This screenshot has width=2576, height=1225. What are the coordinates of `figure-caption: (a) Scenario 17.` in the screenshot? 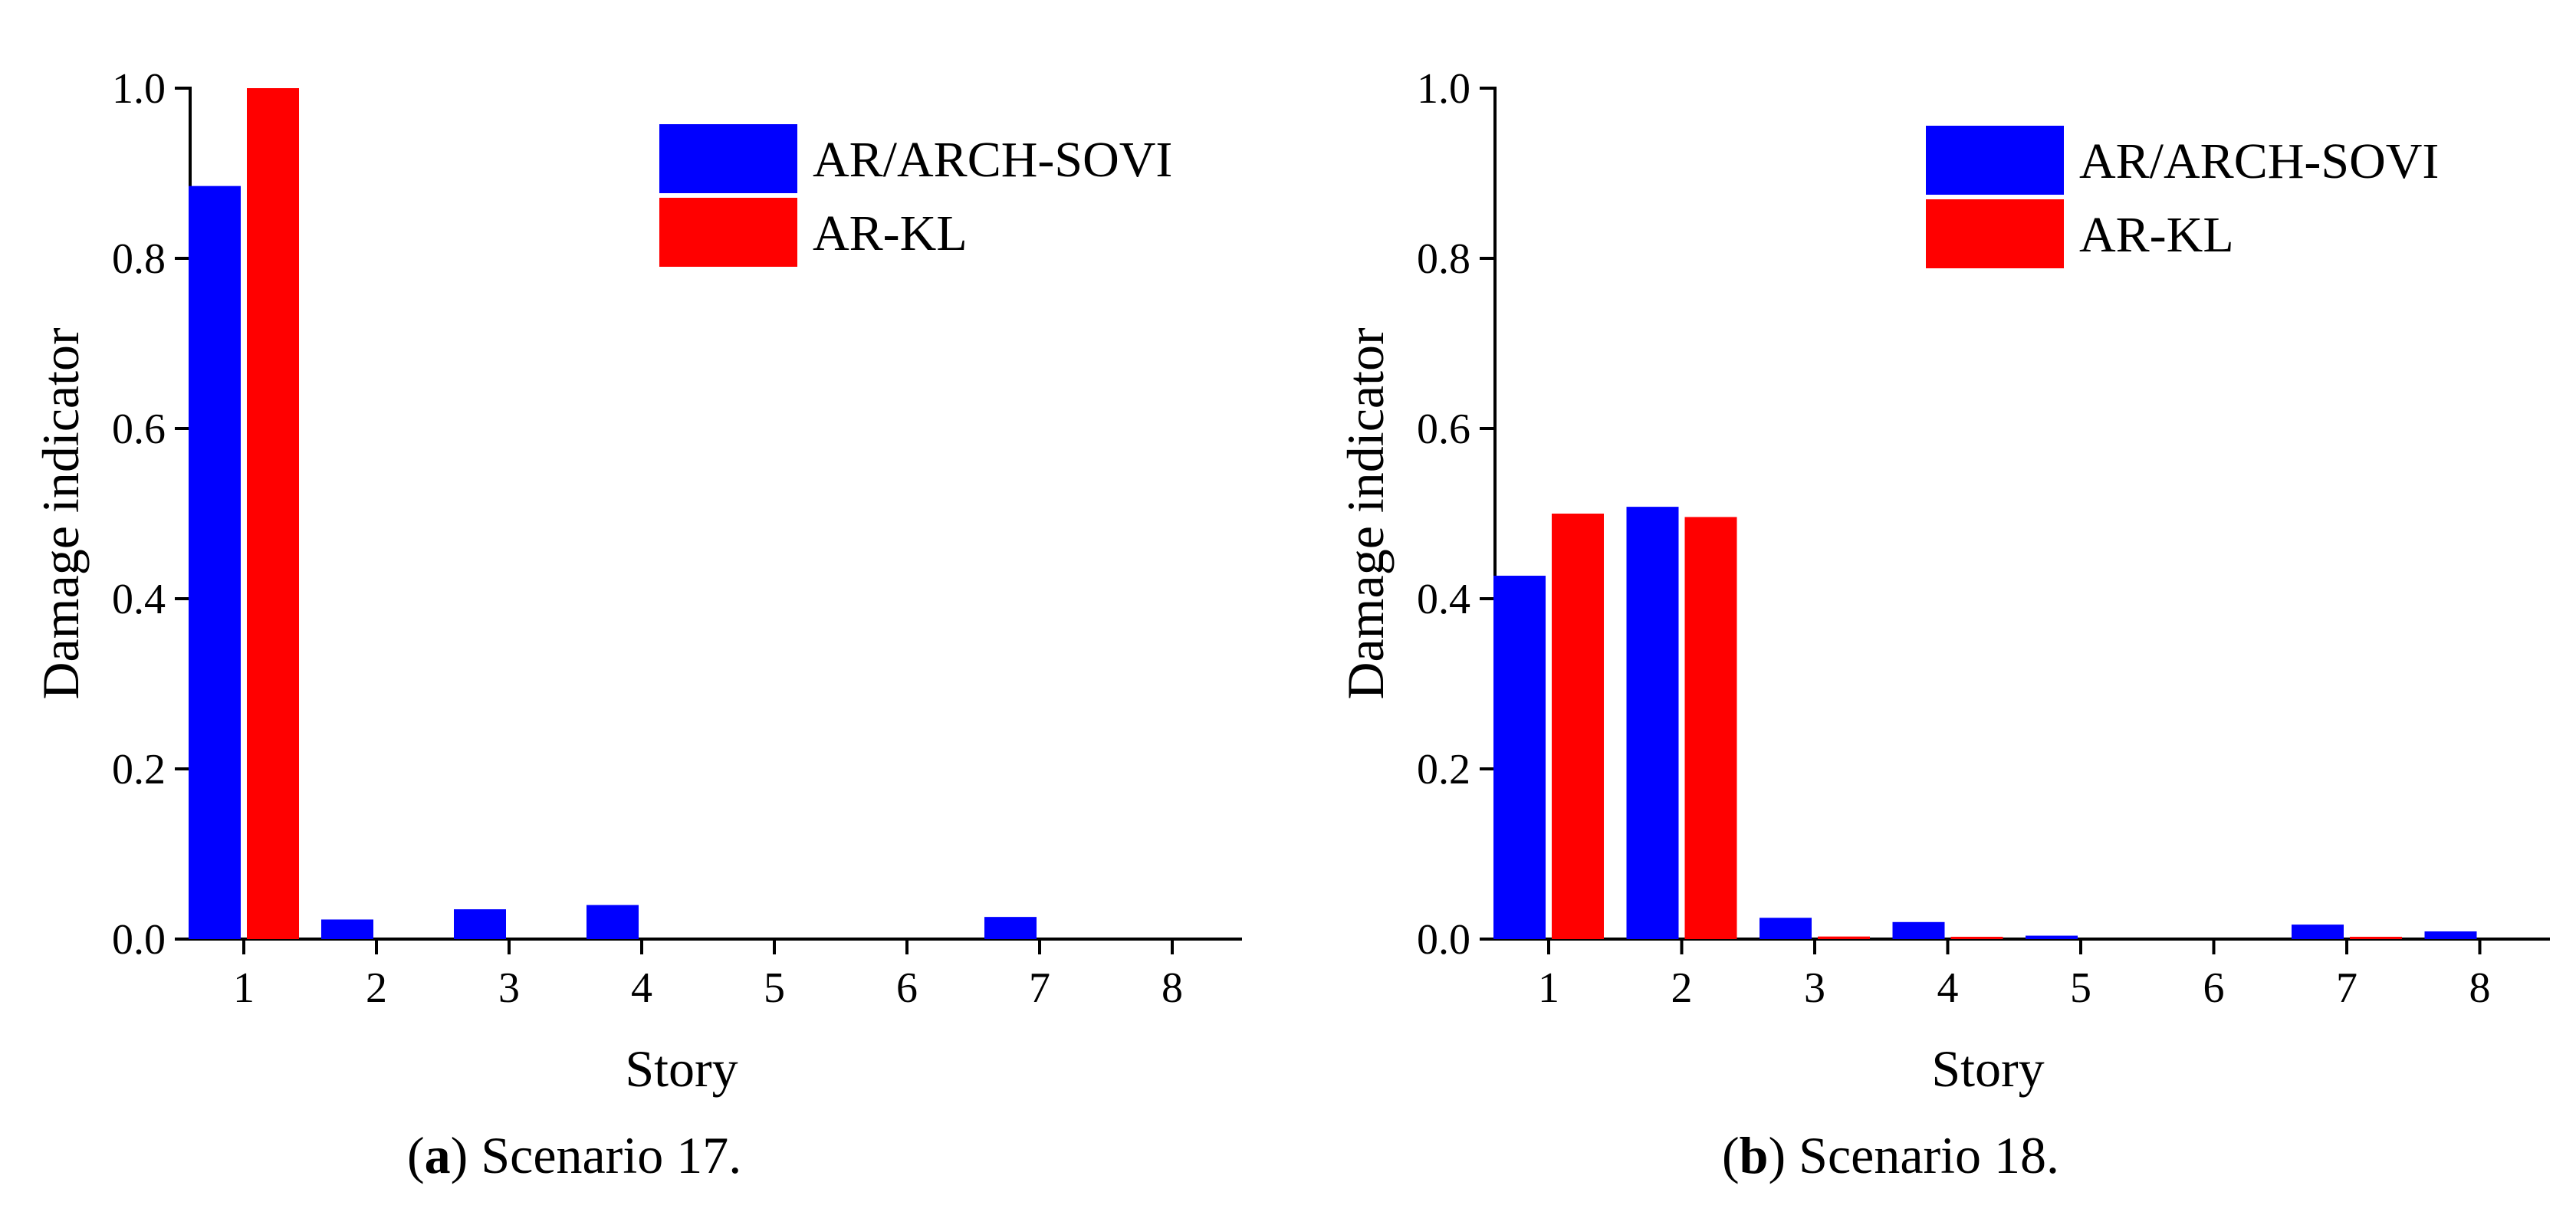 It's located at (574, 1155).